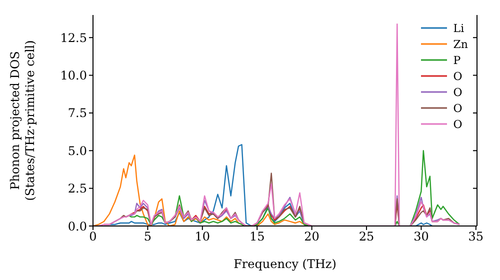 This screenshot has width=500, height=280. What do you see at coordinates (77, 113) in the screenshot?
I see `y-tick-label: 7.5` at bounding box center [77, 113].